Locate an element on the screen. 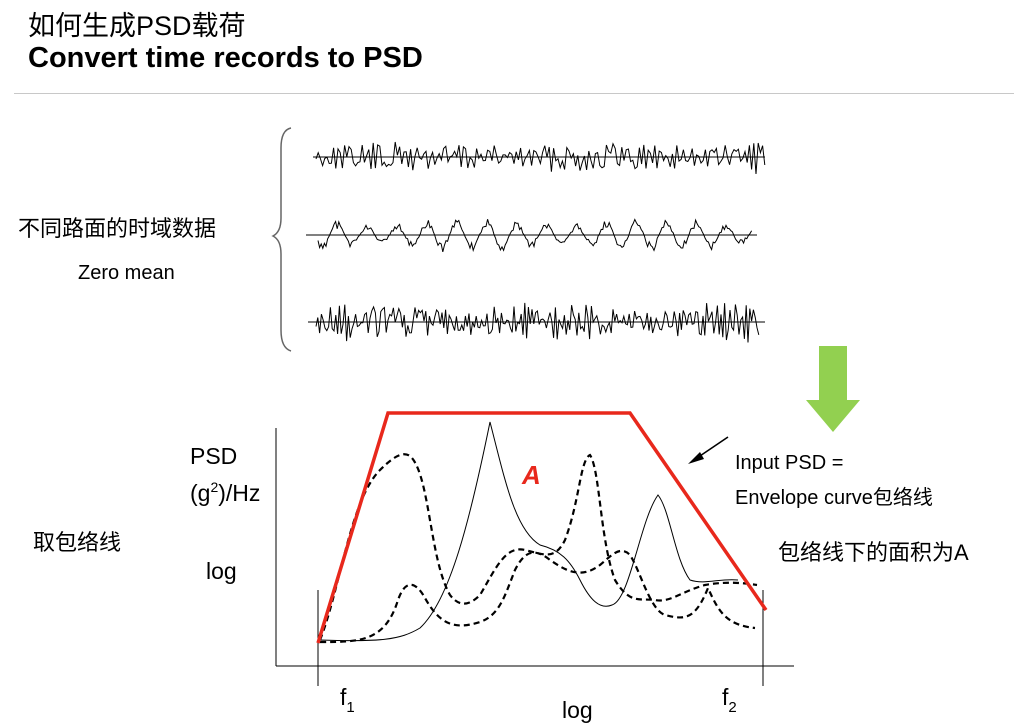  curly-brace is located at coordinates (281, 239).